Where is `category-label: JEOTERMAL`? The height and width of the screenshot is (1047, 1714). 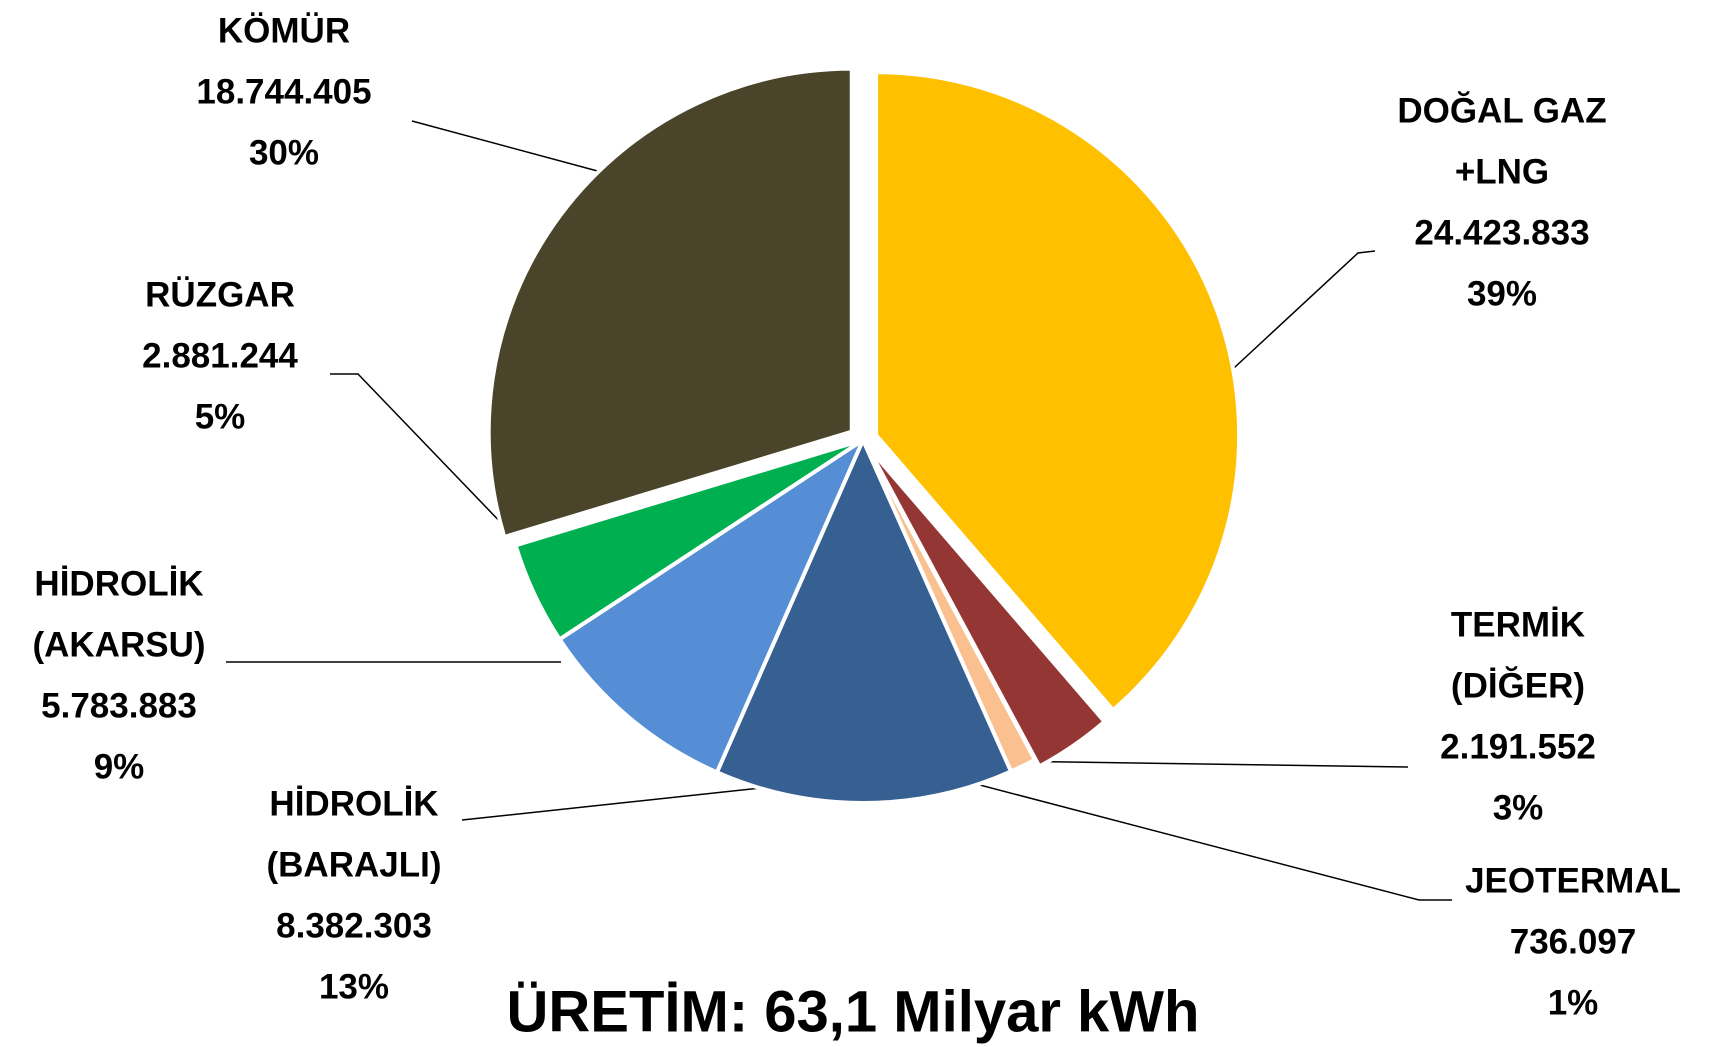
category-label: JEOTERMAL is located at coordinates (1573, 880).